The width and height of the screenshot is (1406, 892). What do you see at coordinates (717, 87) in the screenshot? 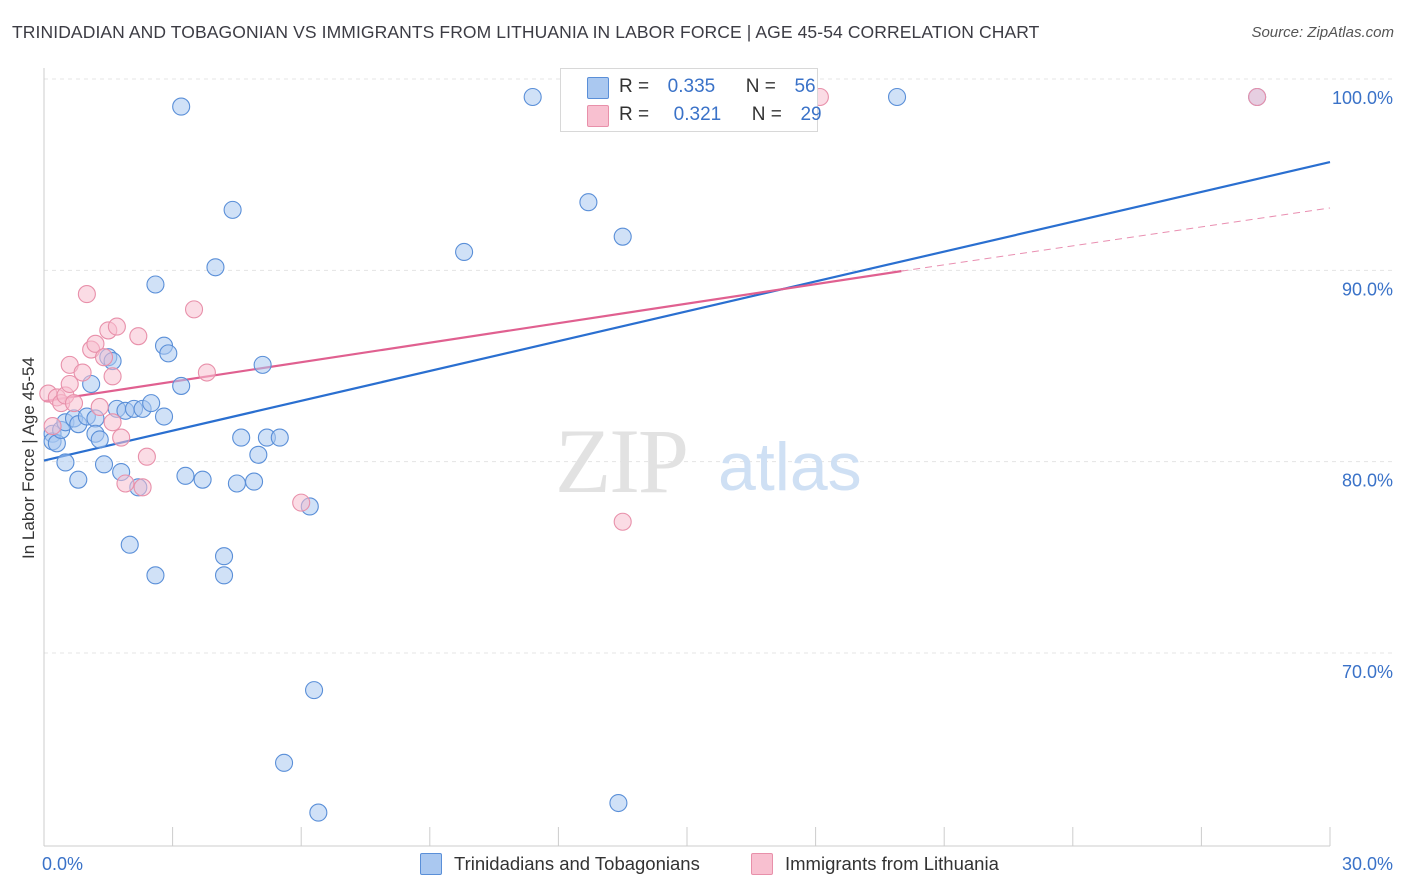
I see `legend-text-blue: R = 0.335 N = 56` at bounding box center [717, 87].